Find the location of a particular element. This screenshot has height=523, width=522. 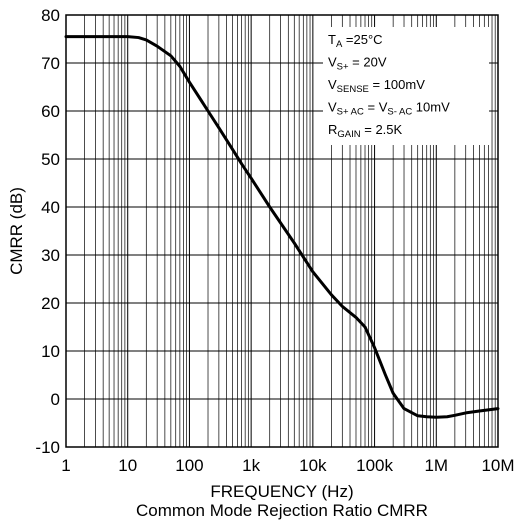

y-tick-labels: -10 0 10 20 30 40 50 60 70 80 is located at coordinates (47, 231).